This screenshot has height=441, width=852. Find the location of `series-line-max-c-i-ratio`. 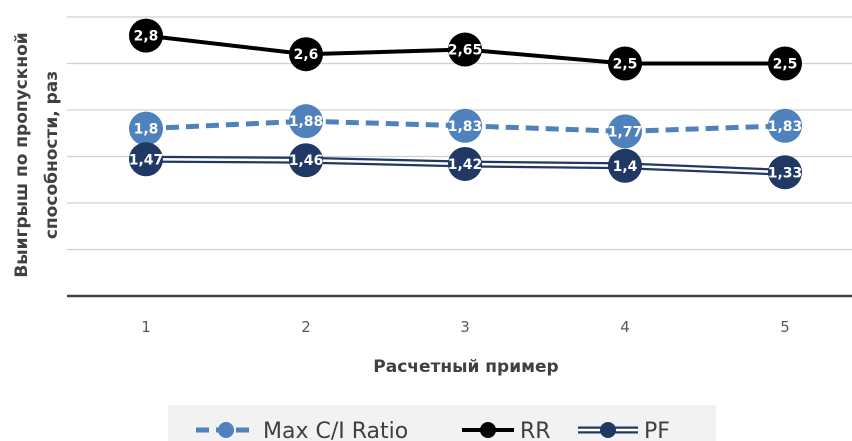

series-line-max-c-i-ratio is located at coordinates (465, 126).